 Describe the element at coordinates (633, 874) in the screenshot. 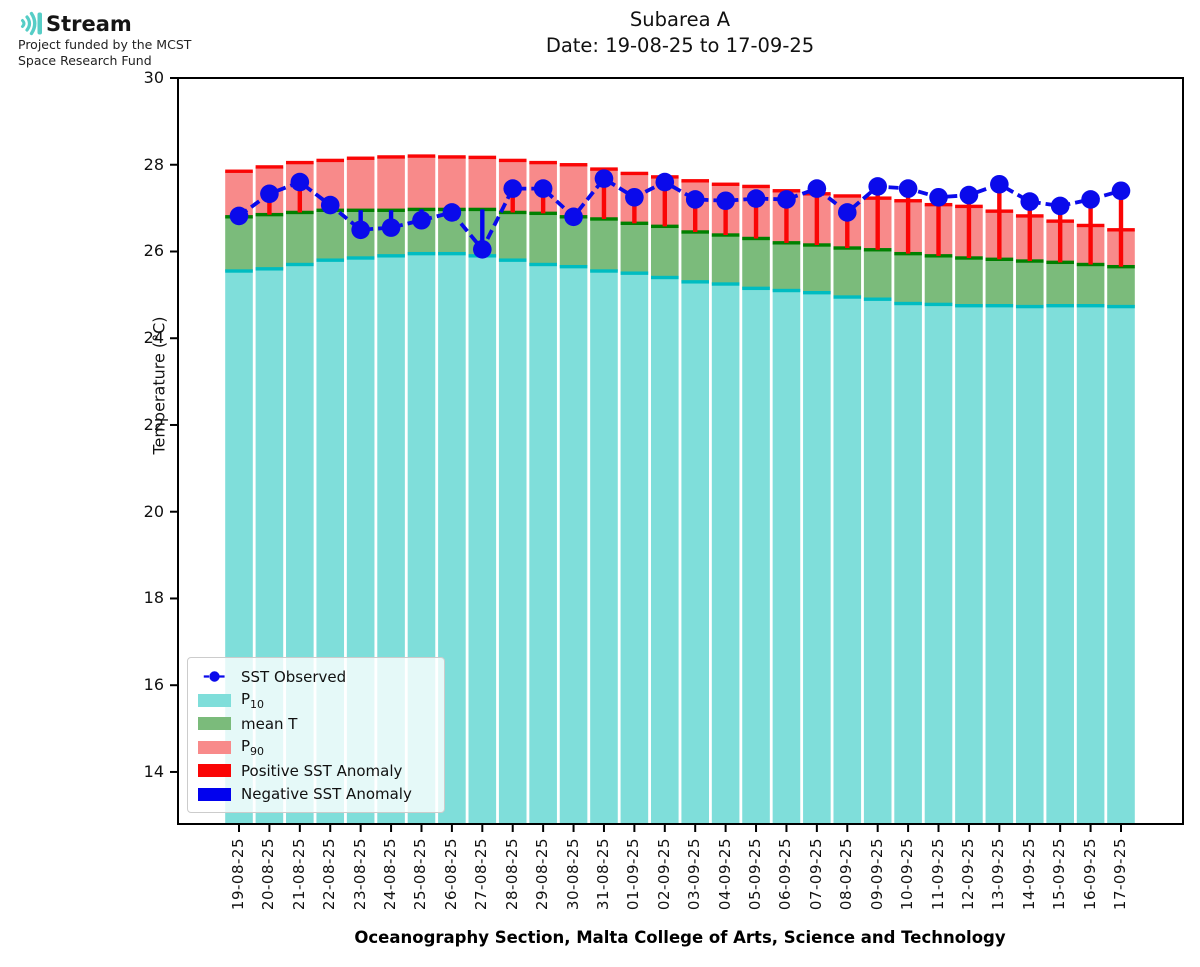

I see `x-tick-label: 01-09-25` at that location.